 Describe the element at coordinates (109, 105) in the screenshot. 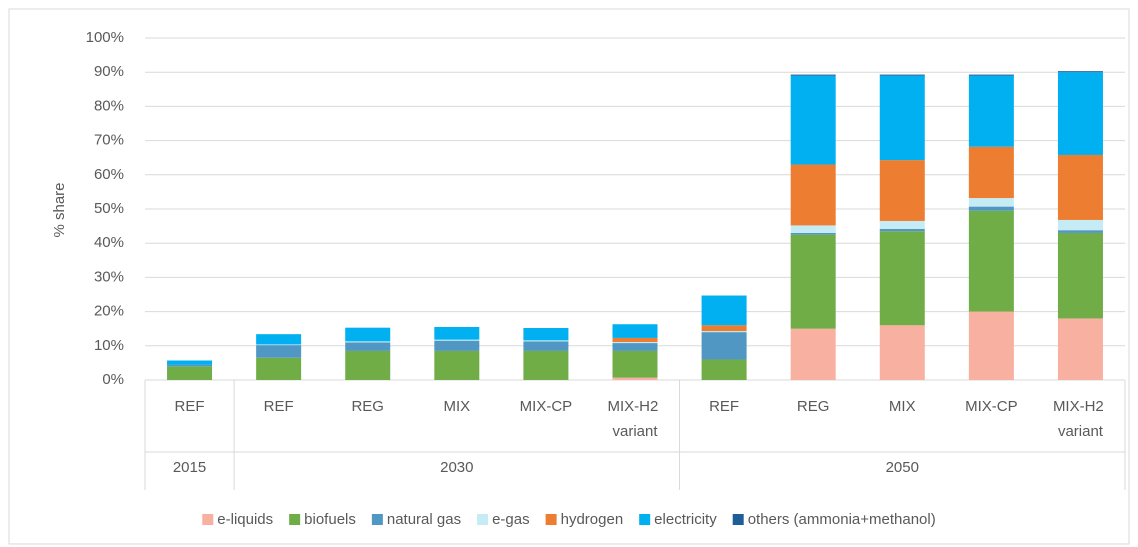

I see `y-tick-label: 80%` at that location.